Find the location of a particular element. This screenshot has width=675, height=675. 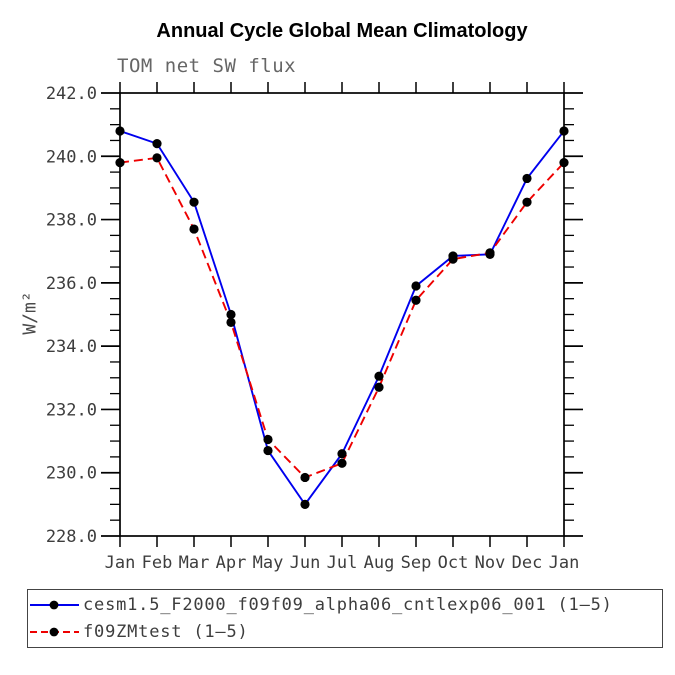

x-tick-label: Feb is located at coordinates (157, 563).